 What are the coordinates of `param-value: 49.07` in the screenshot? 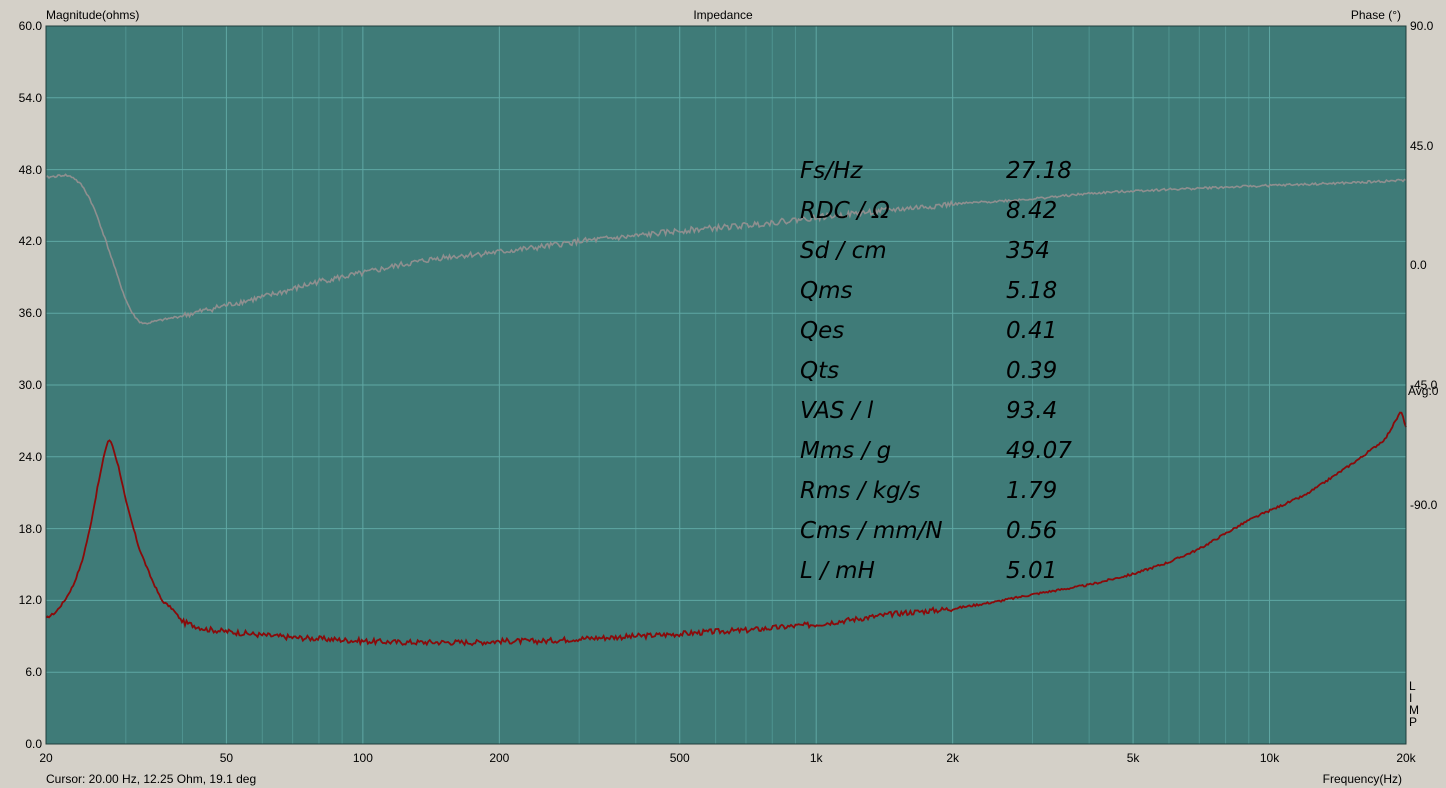 It's located at (1039, 451).